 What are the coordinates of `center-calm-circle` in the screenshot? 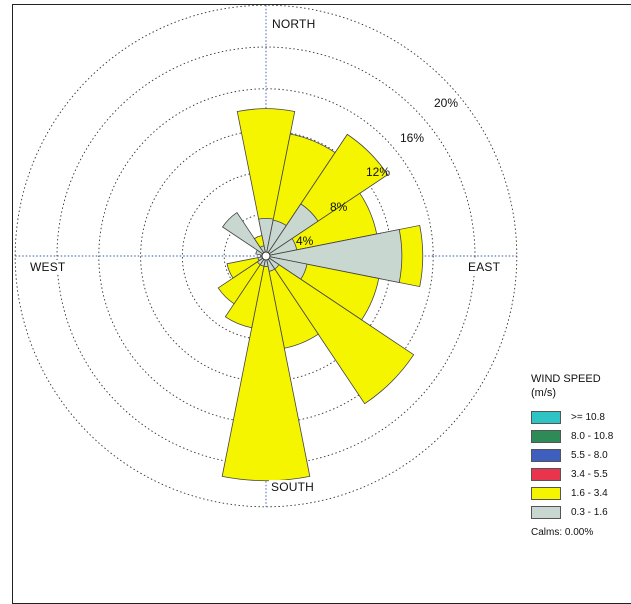 It's located at (266, 256).